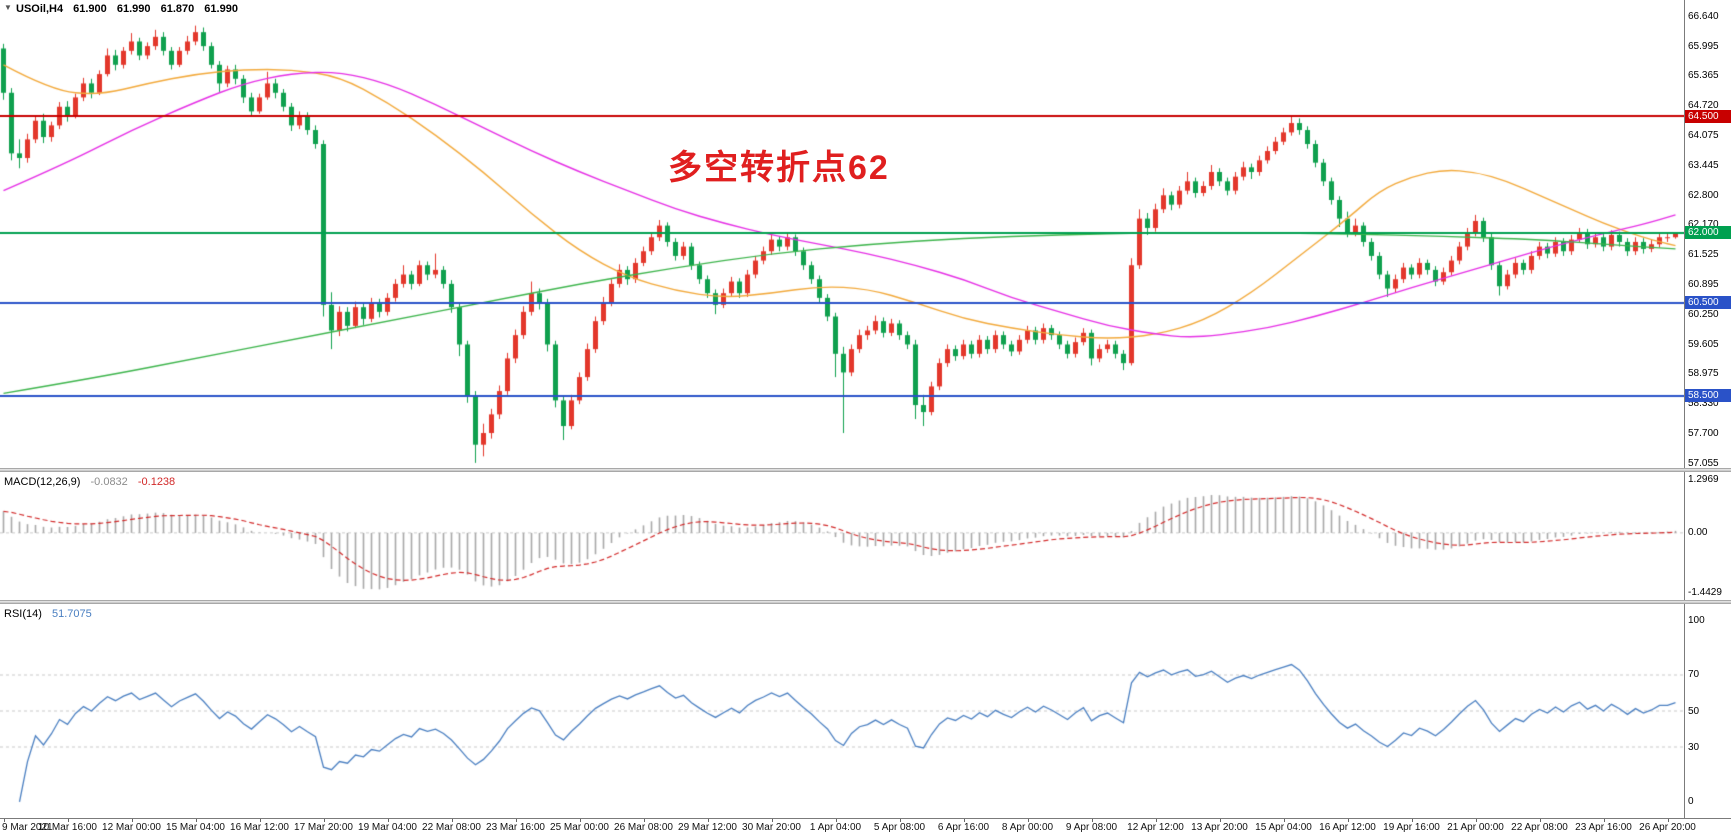 The width and height of the screenshot is (1731, 834). What do you see at coordinates (1411, 827) in the screenshot?
I see `time-axis-label: 19 Apr 16:00` at bounding box center [1411, 827].